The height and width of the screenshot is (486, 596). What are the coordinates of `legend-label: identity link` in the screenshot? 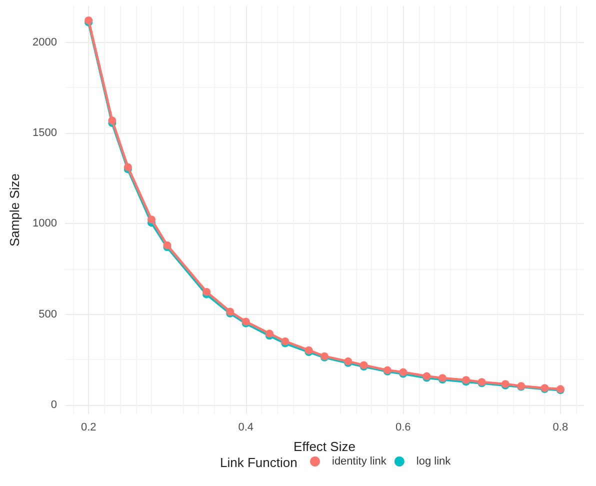 It's located at (359, 462).